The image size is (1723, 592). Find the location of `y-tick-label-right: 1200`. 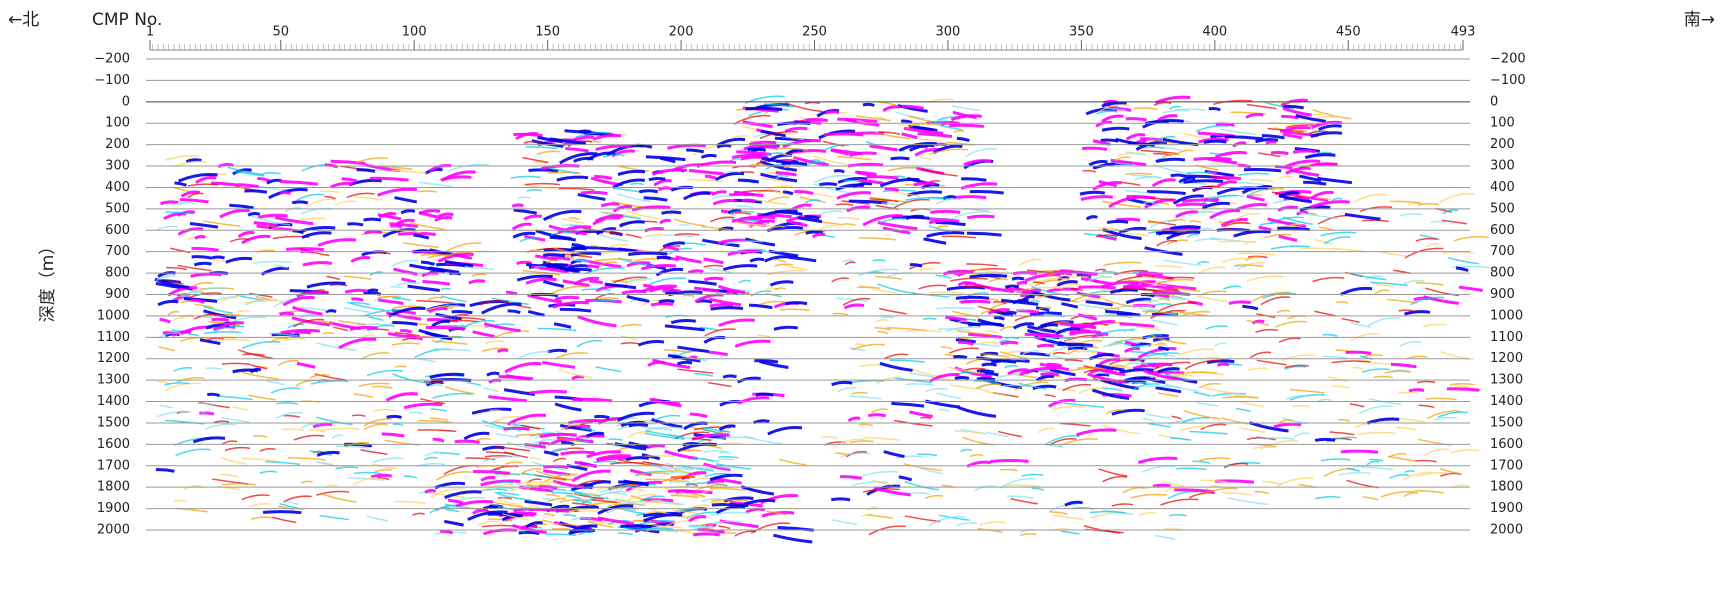

y-tick-label-right: 1200 is located at coordinates (1506, 358).